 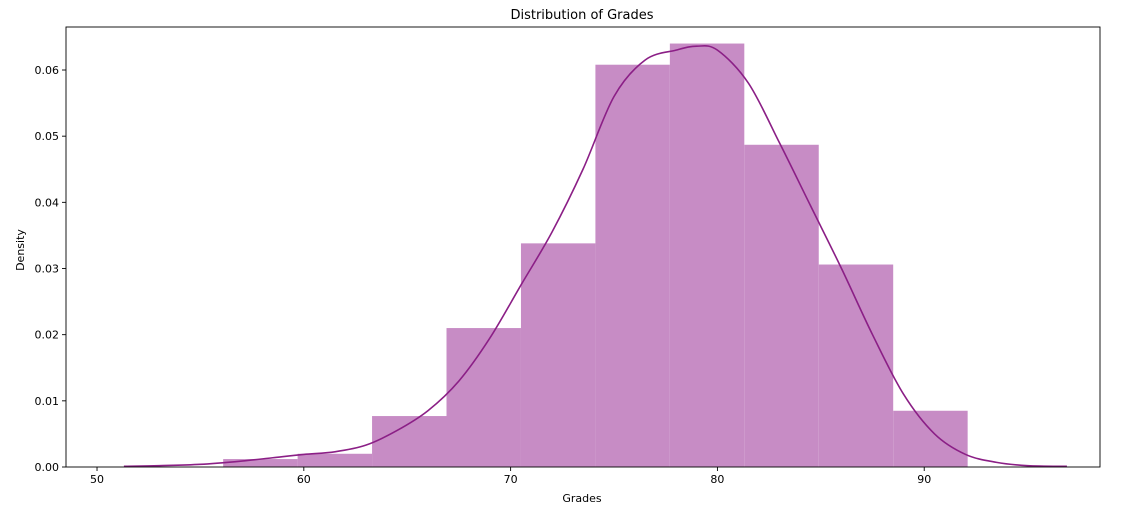 I want to click on chart-title: Distribution of Grades, so click(x=581, y=15).